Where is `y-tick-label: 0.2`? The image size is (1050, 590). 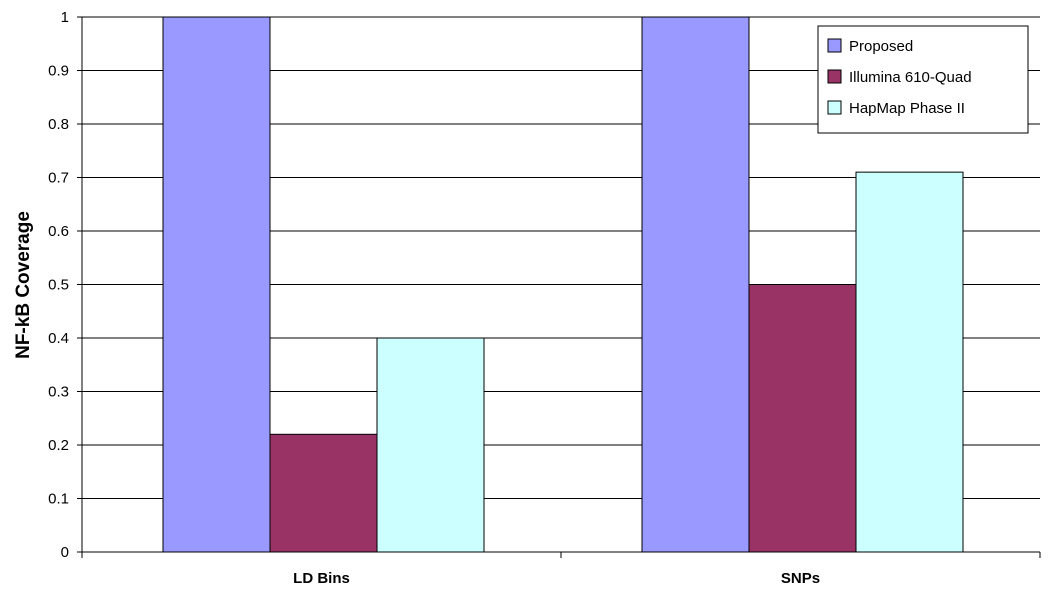 y-tick-label: 0.2 is located at coordinates (58, 445).